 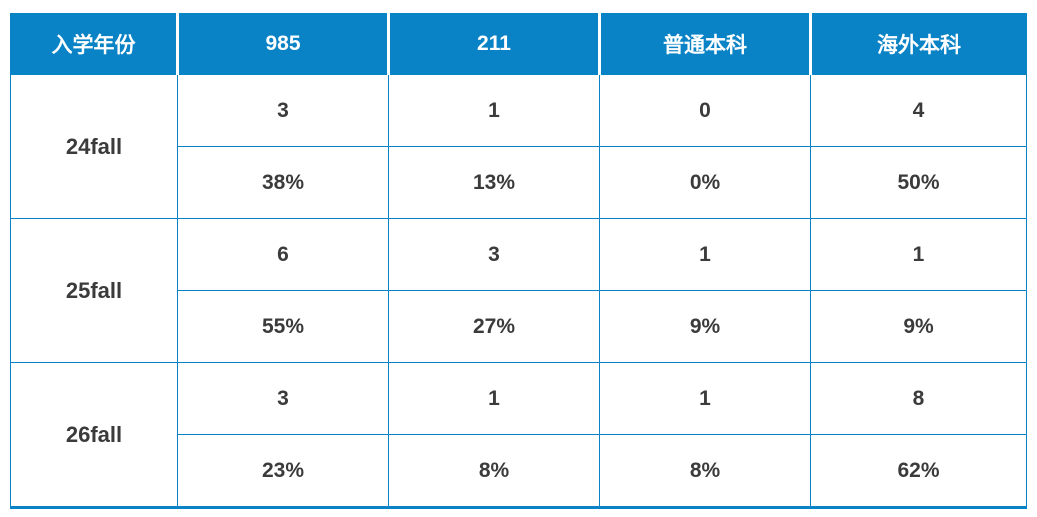 I want to click on percent-cell: 55%, so click(x=283, y=326).